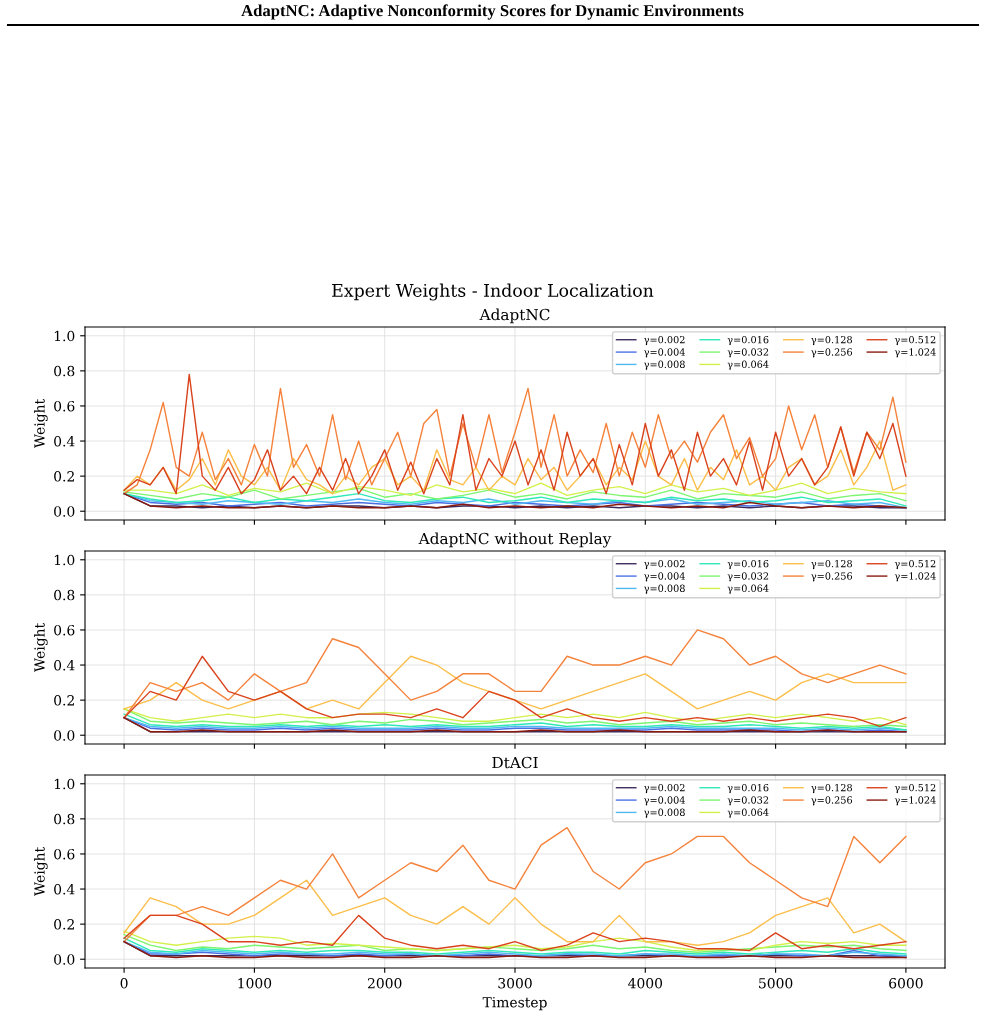 Image resolution: width=985 pixels, height=1014 pixels. What do you see at coordinates (493, 292) in the screenshot?
I see `chart-title: Expert Weights - Indoor Localization` at bounding box center [493, 292].